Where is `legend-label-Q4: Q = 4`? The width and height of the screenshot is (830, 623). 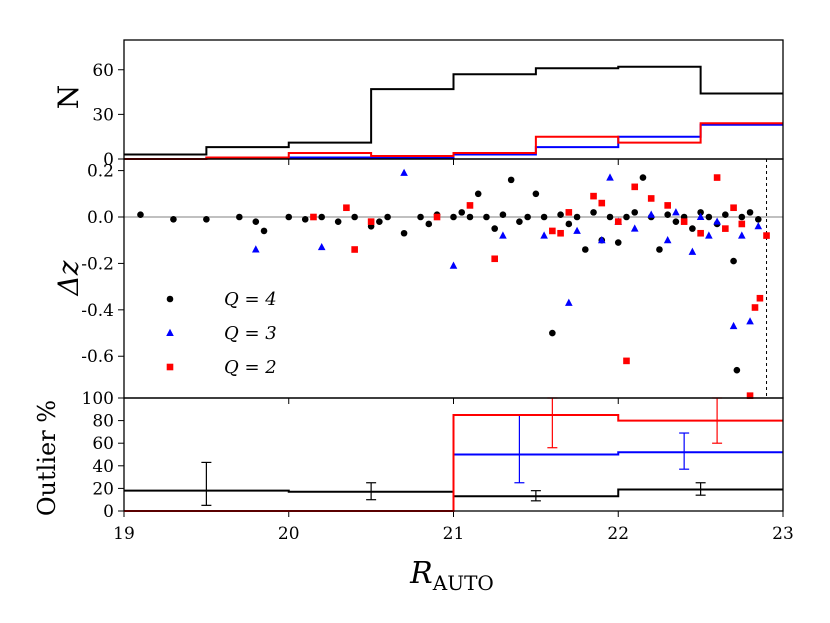 legend-label-Q4: Q = 4 is located at coordinates (250, 299).